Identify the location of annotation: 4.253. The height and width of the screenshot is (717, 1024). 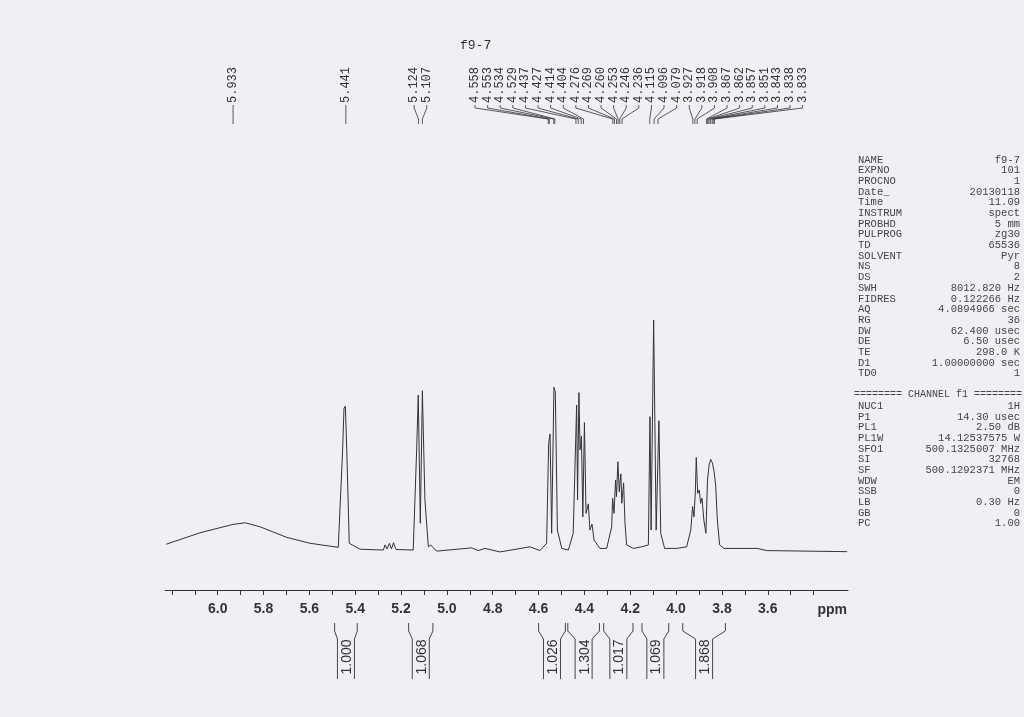
(613, 84).